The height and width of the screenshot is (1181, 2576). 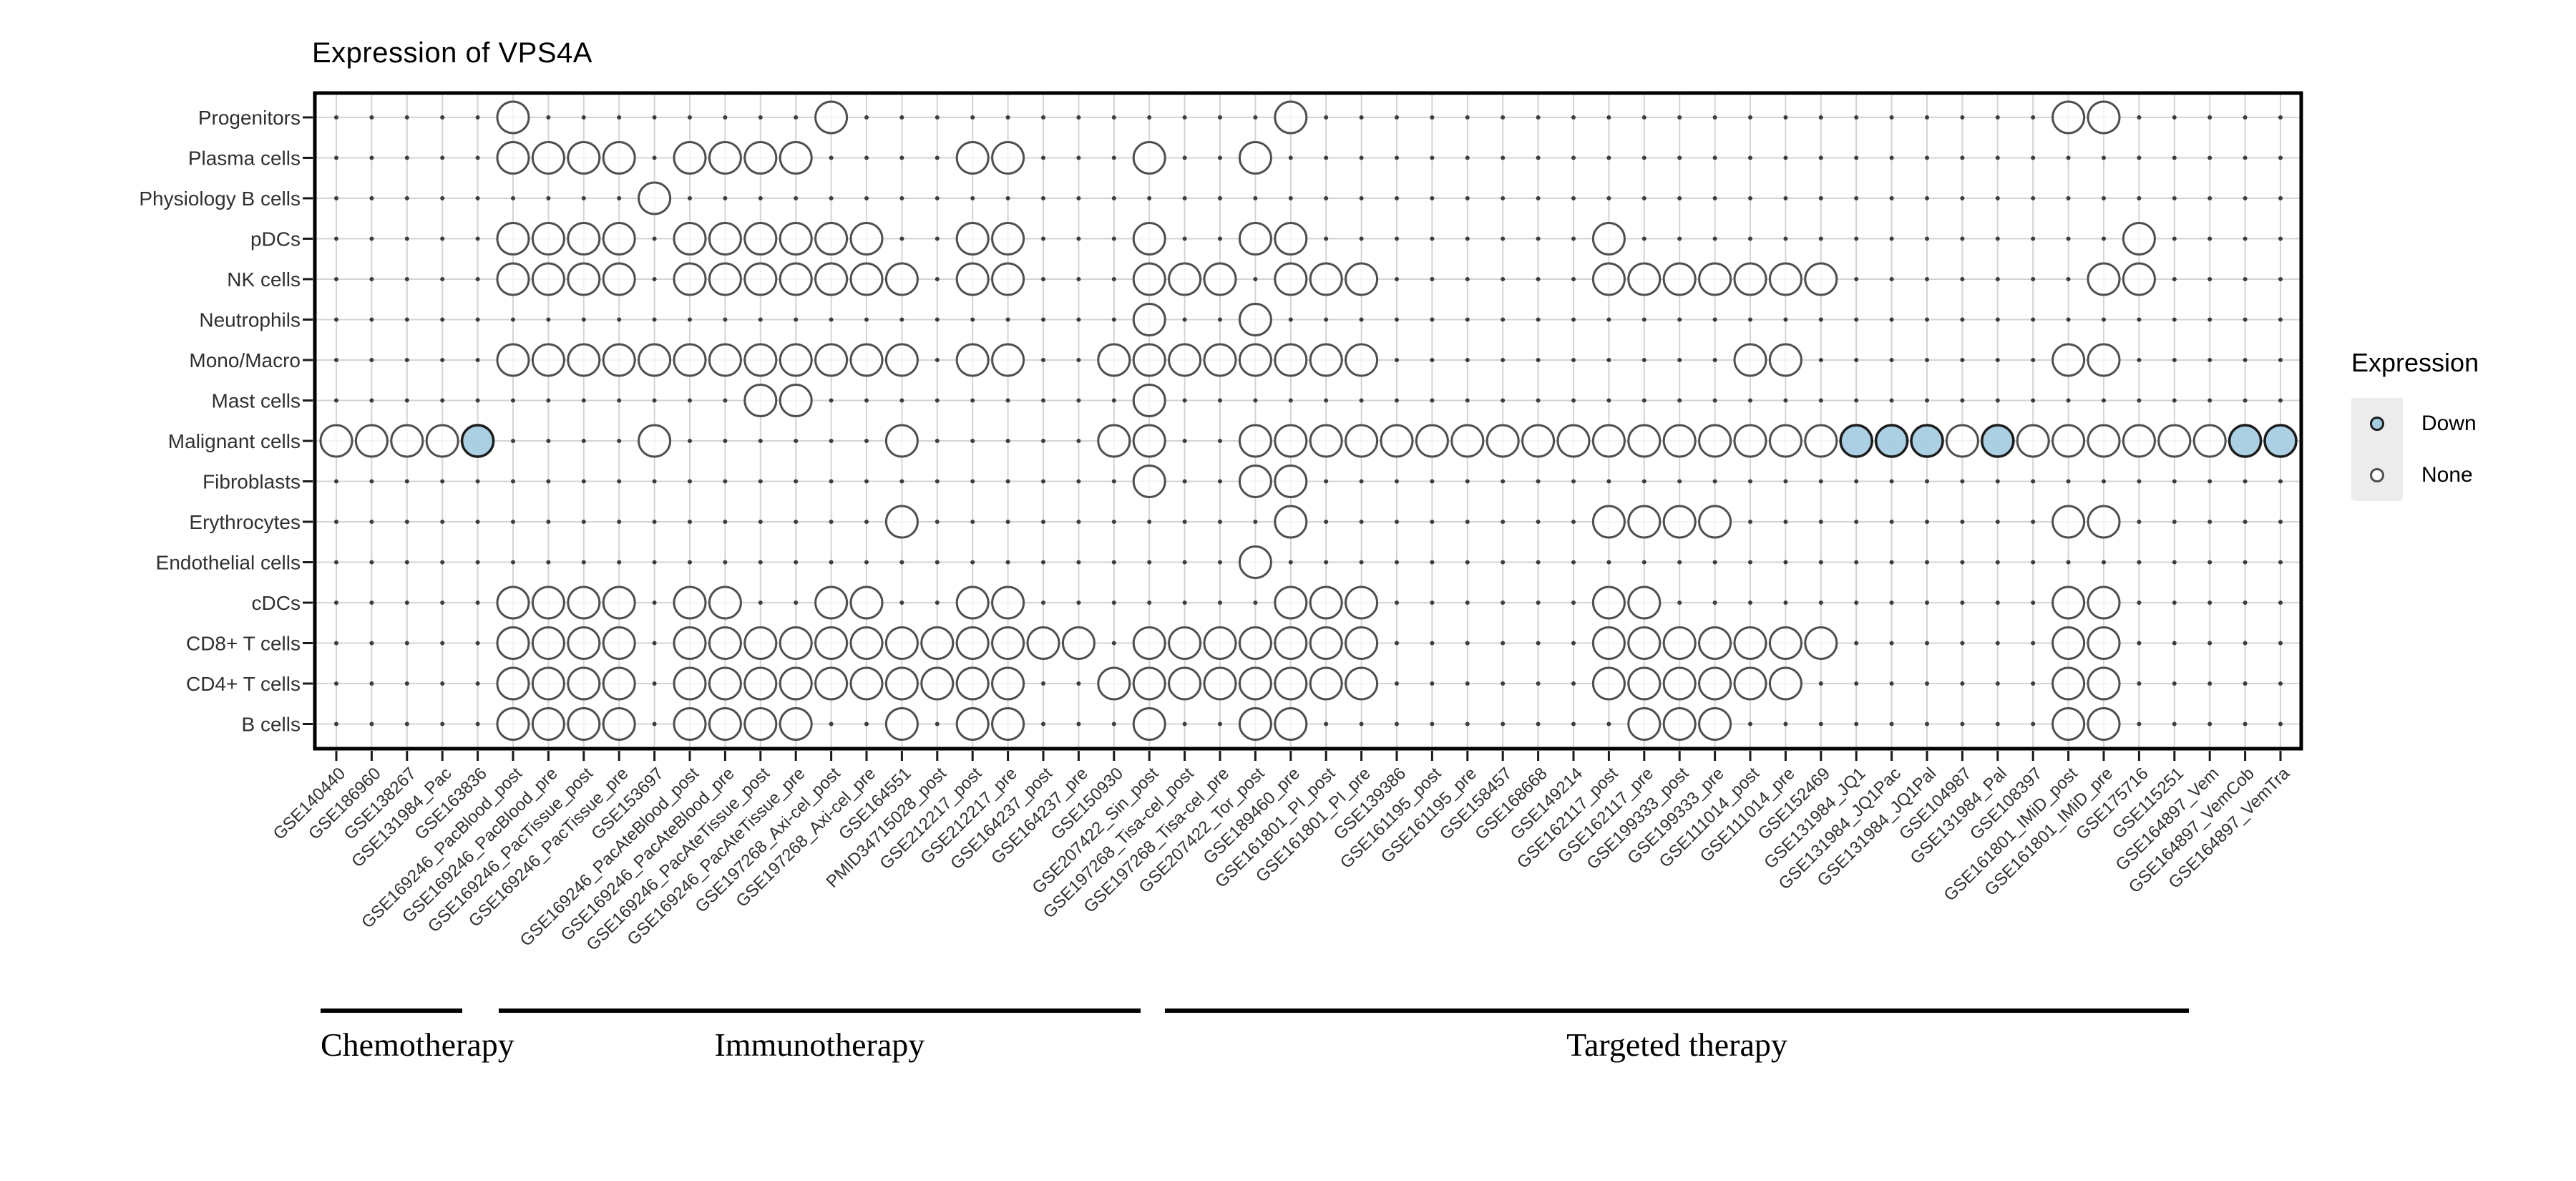 I want to click on immunotherapy-underline, so click(x=820, y=1011).